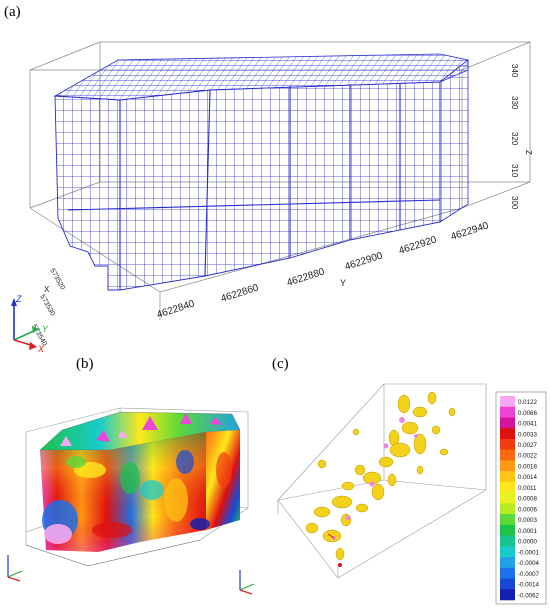  Describe the element at coordinates (343, 283) in the screenshot. I see `y-axis-title: Y` at that location.